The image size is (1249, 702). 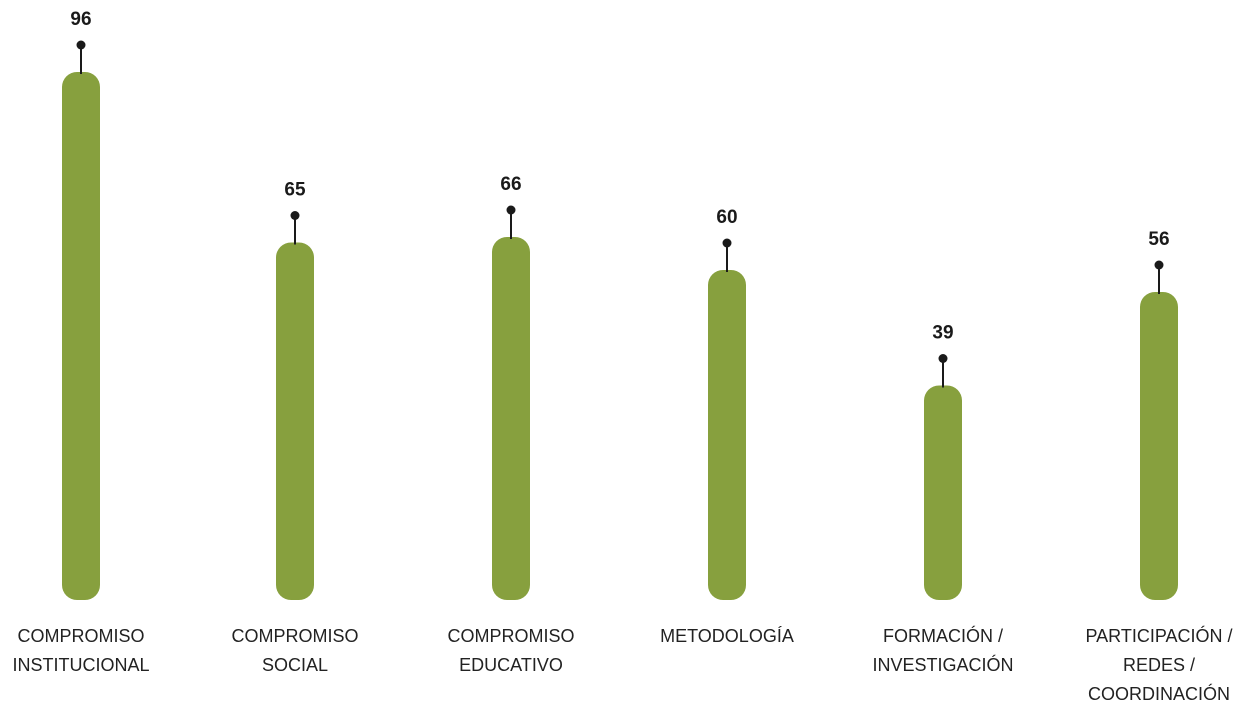 What do you see at coordinates (510, 184) in the screenshot?
I see `value-label: 66` at bounding box center [510, 184].